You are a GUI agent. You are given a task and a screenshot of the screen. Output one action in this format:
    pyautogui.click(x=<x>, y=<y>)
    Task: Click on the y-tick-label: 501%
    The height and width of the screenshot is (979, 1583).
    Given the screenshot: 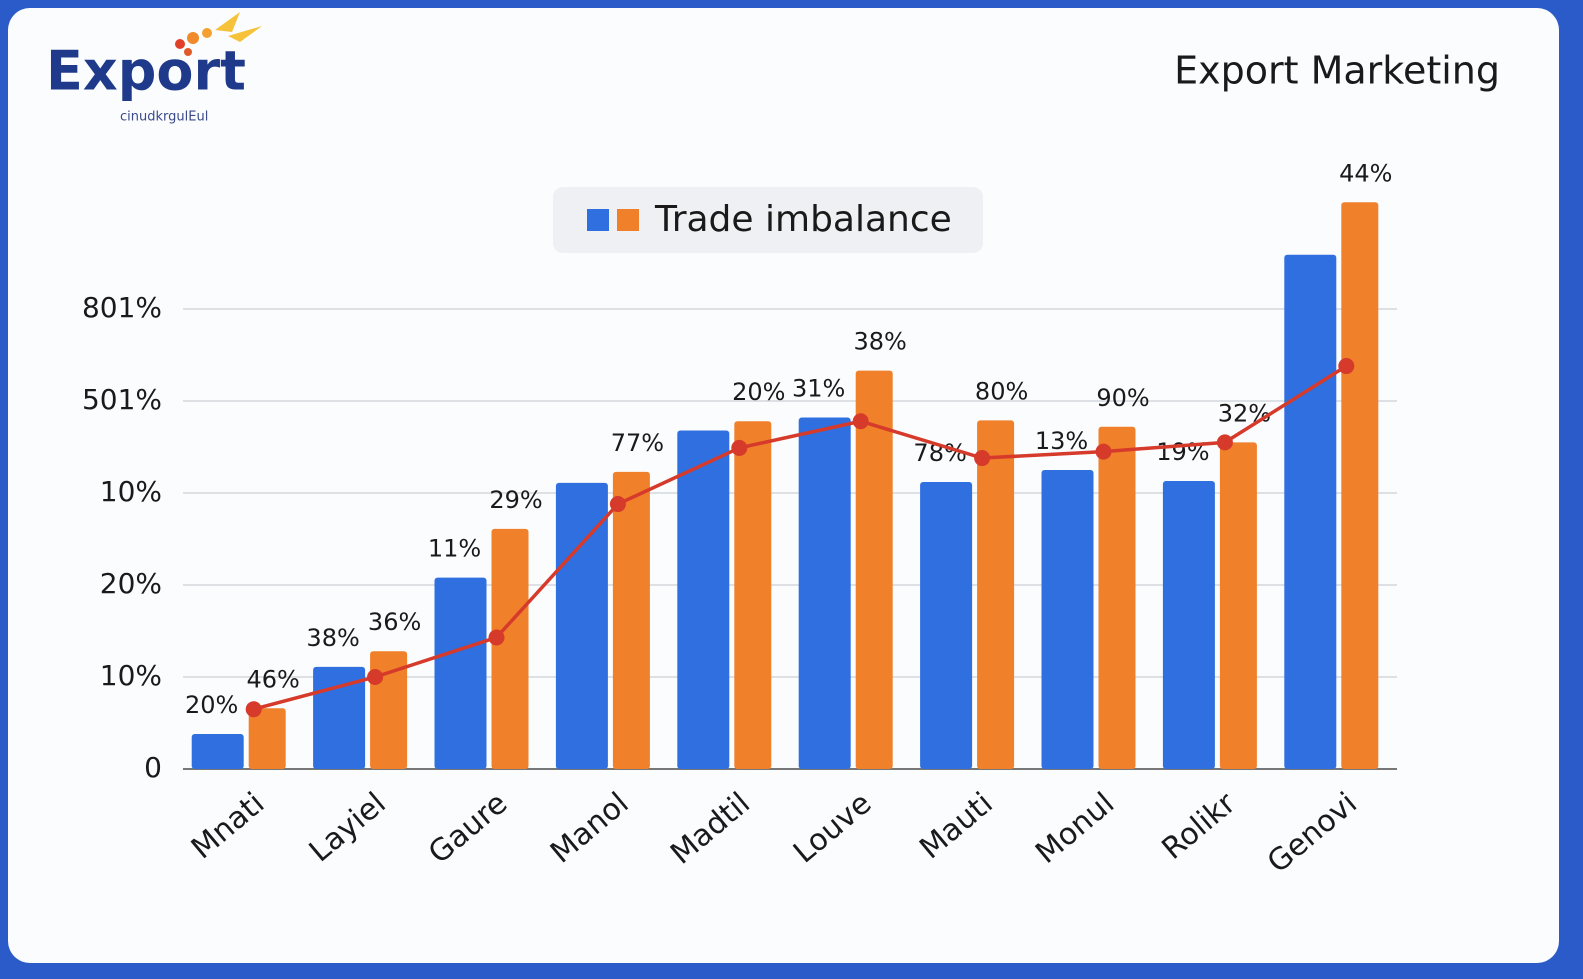 What is the action you would take?
    pyautogui.click(x=122, y=399)
    